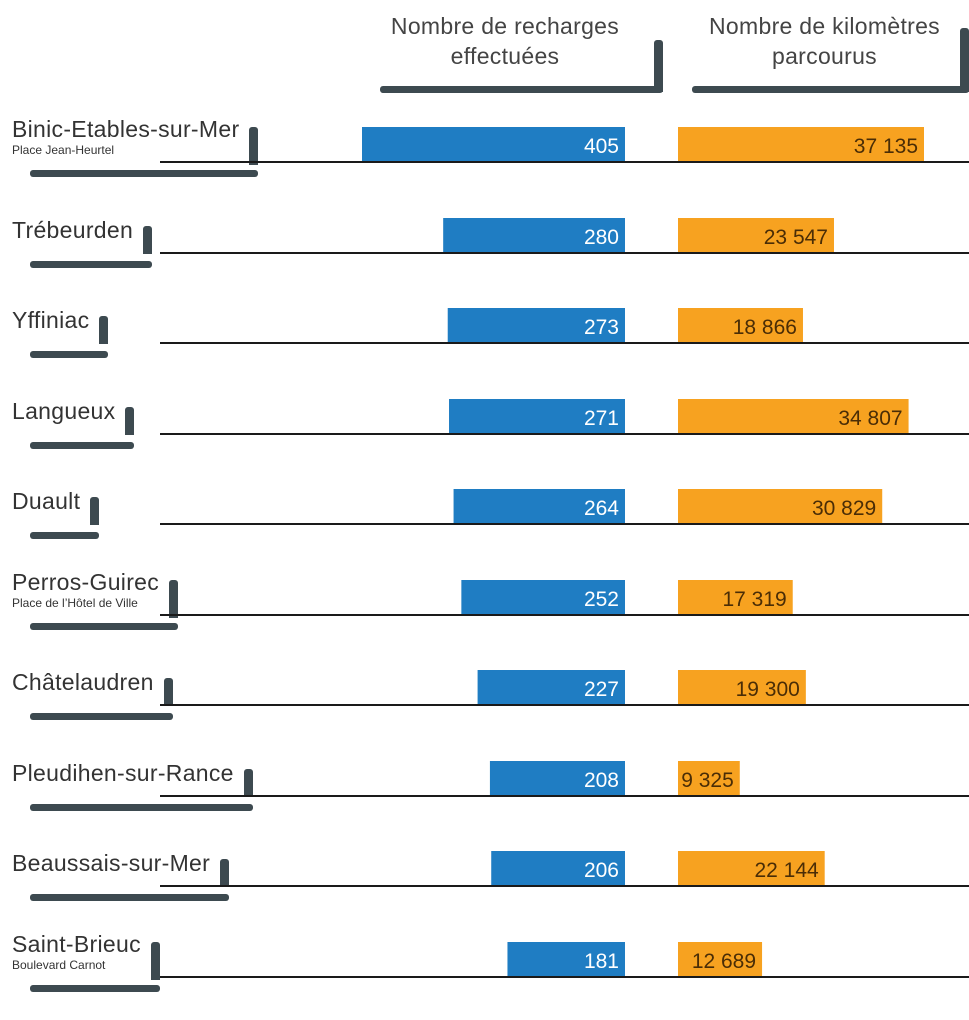 The height and width of the screenshot is (1020, 969). What do you see at coordinates (76, 944) in the screenshot?
I see `station-name: Saint-Brieuc` at bounding box center [76, 944].